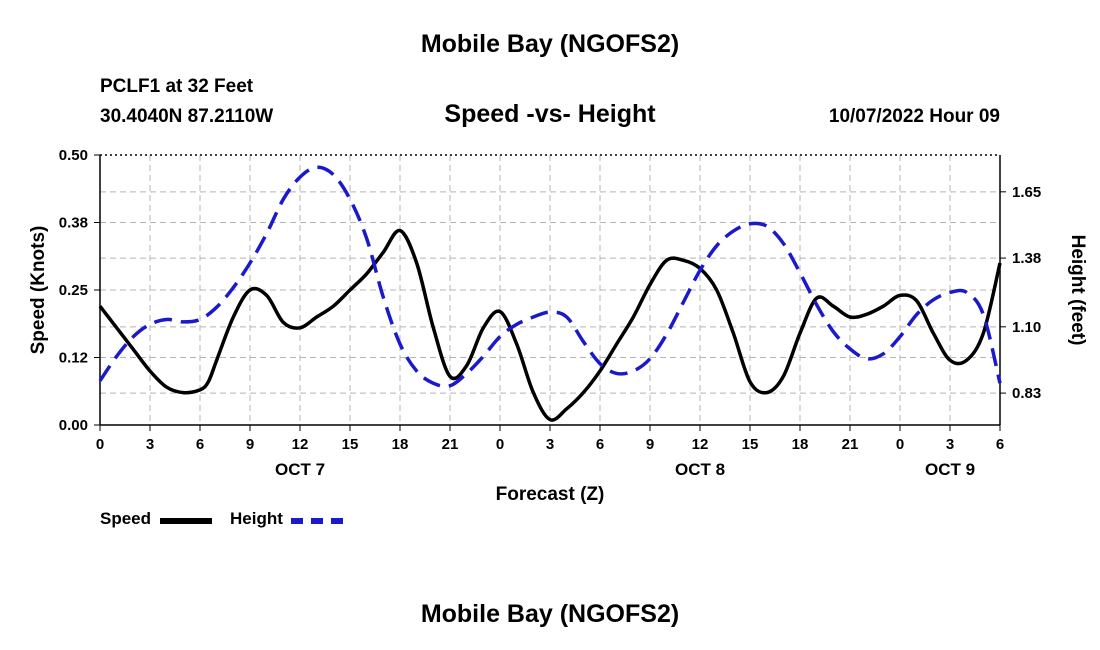 Image resolution: width=1100 pixels, height=650 pixels. I want to click on legend-height-swatch, so click(317, 521).